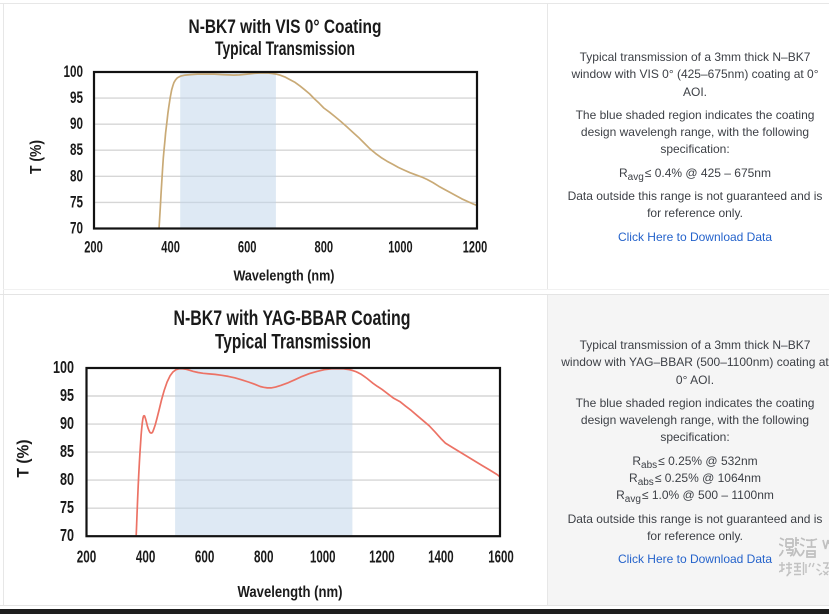  What do you see at coordinates (285, 27) in the screenshot?
I see `svg-text: N-BK7 with VIS 0° Coating` at bounding box center [285, 27].